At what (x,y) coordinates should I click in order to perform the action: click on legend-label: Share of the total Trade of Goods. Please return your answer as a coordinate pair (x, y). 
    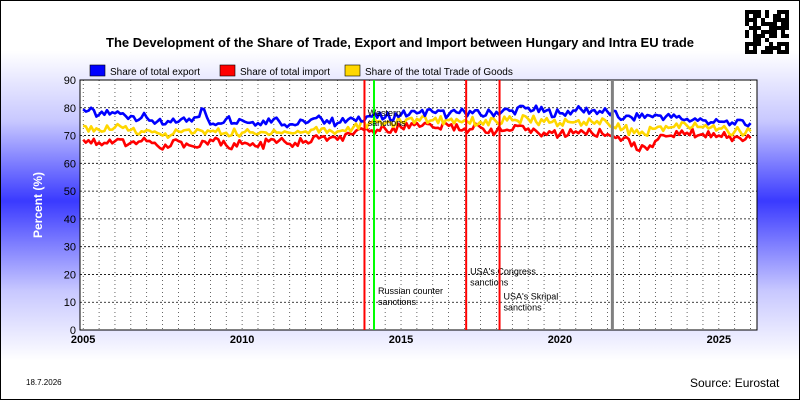
    Looking at the image, I should click on (439, 72).